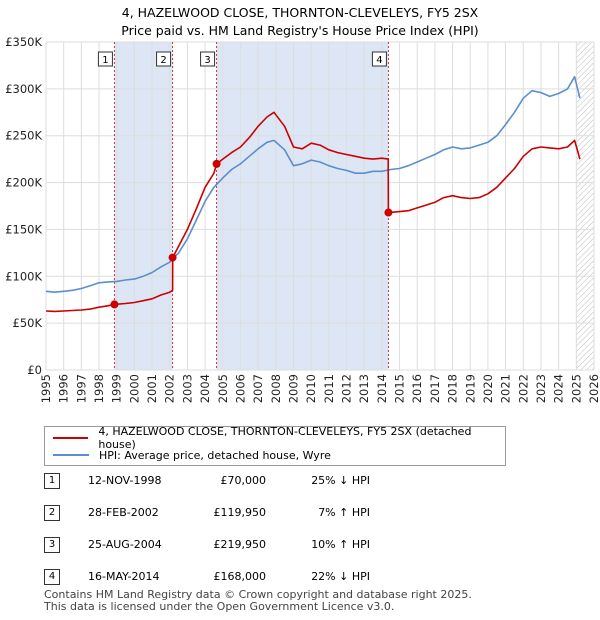 The width and height of the screenshot is (600, 620). I want to click on sale-row: 1 12-NOV-1998 £70,000 25% ↓ HPI, so click(254, 481).